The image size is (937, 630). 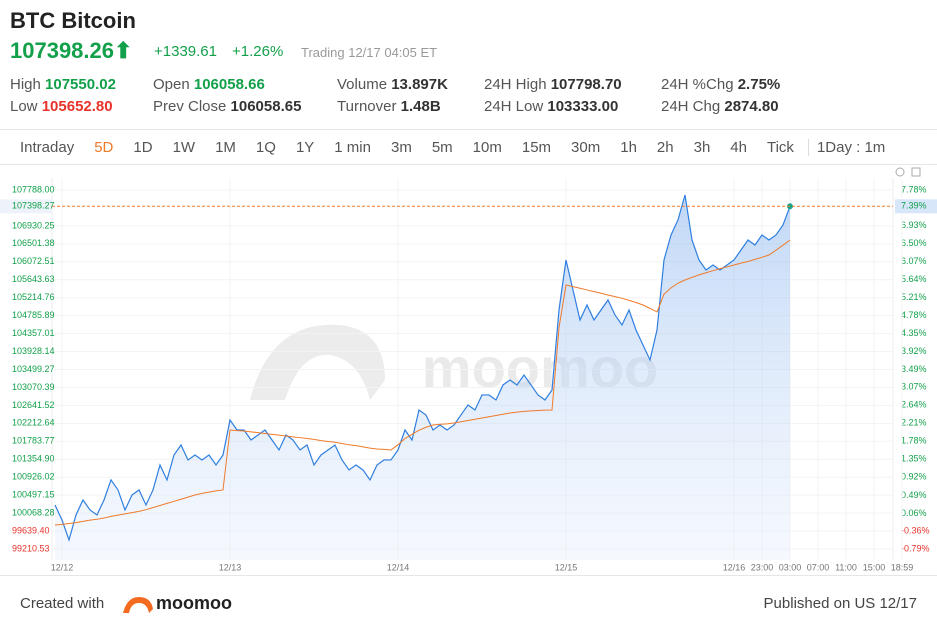 What do you see at coordinates (230, 567) in the screenshot?
I see `x-tick-label: 12/13` at bounding box center [230, 567].